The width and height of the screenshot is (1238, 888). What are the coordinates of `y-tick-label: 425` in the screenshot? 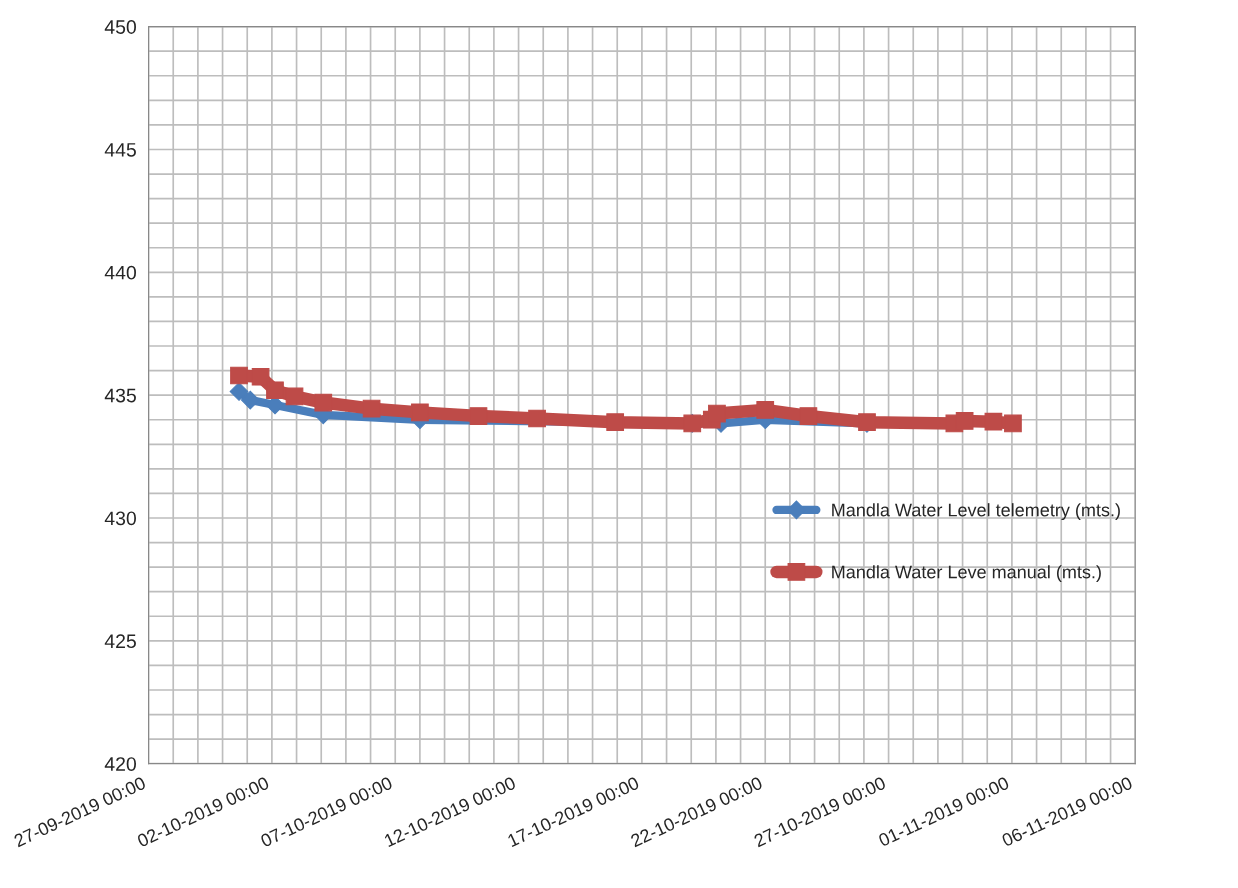 It's located at (120, 641).